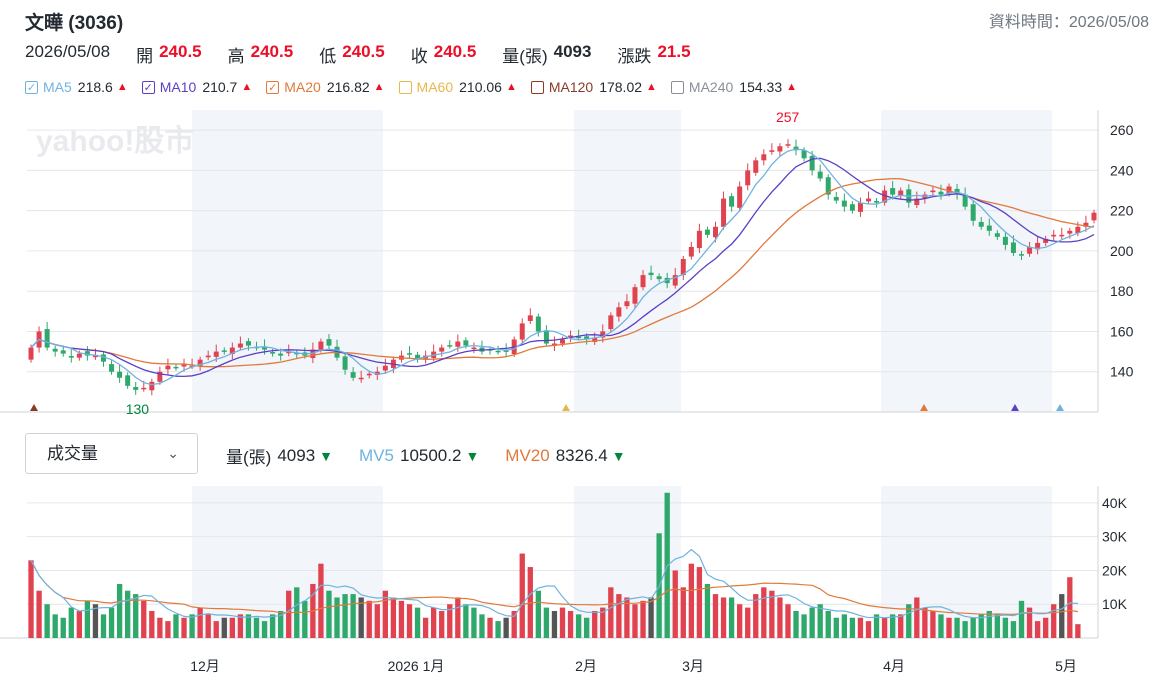 The height and width of the screenshot is (687, 1171). Describe the element at coordinates (376, 455) in the screenshot. I see `vol-legend-mv5-label: MV5` at that location.